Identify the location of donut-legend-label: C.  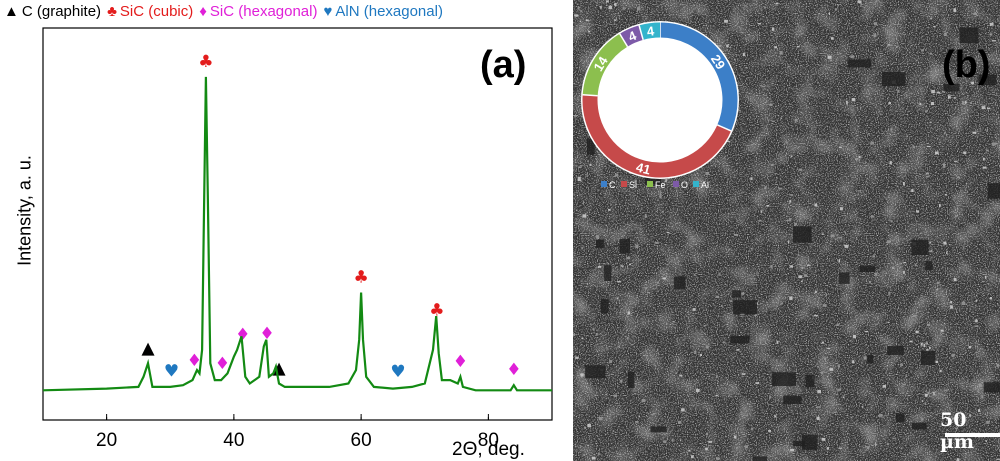
(612, 185).